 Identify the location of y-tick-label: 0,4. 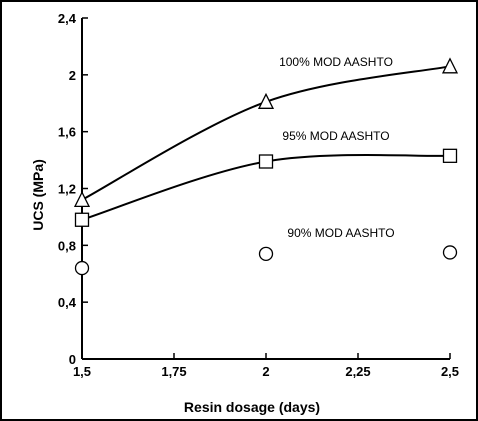
(67, 302).